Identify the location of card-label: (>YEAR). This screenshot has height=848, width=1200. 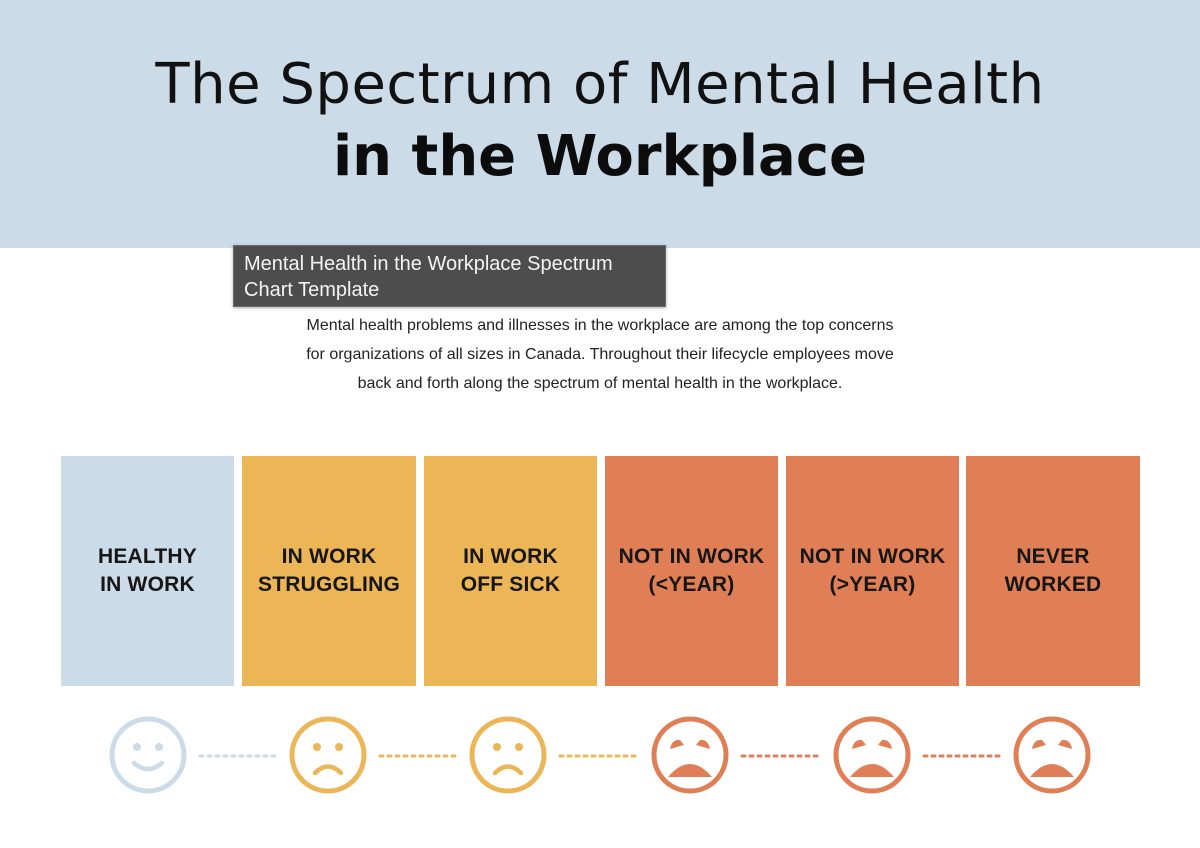
(872, 584).